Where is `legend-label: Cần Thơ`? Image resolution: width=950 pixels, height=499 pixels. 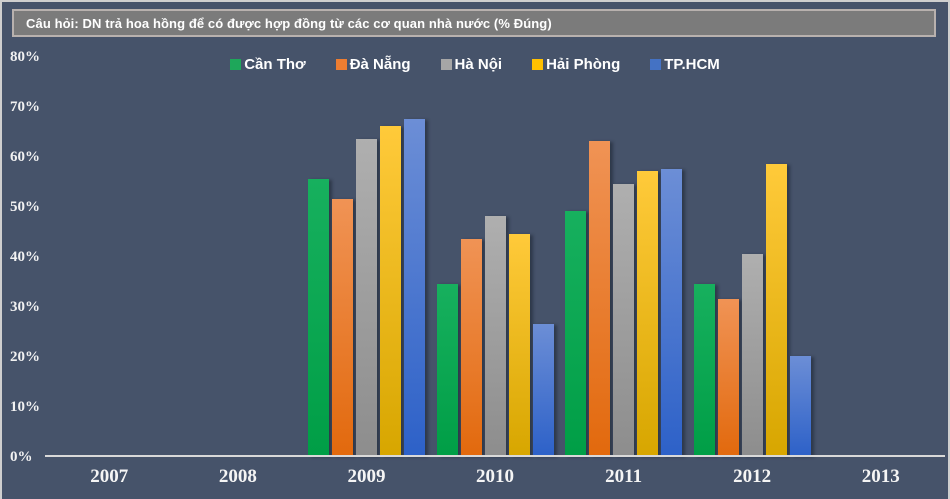
legend-label: Cần Thơ is located at coordinates (275, 64).